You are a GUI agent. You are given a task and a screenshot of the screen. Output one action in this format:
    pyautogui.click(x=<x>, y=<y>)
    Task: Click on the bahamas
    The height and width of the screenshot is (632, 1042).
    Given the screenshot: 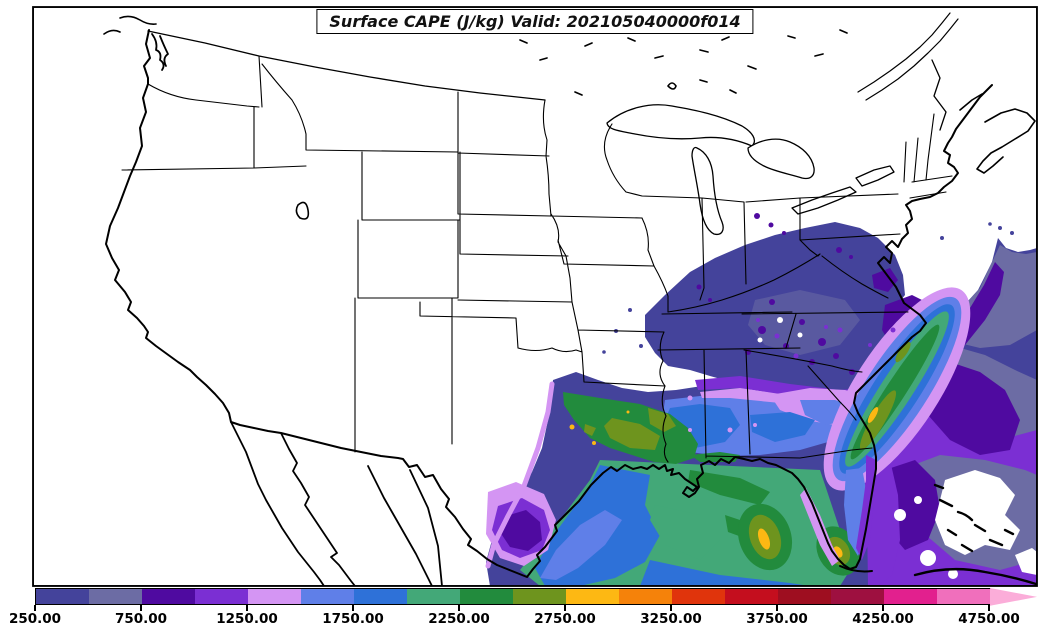 What is the action you would take?
    pyautogui.click(x=974, y=518)
    